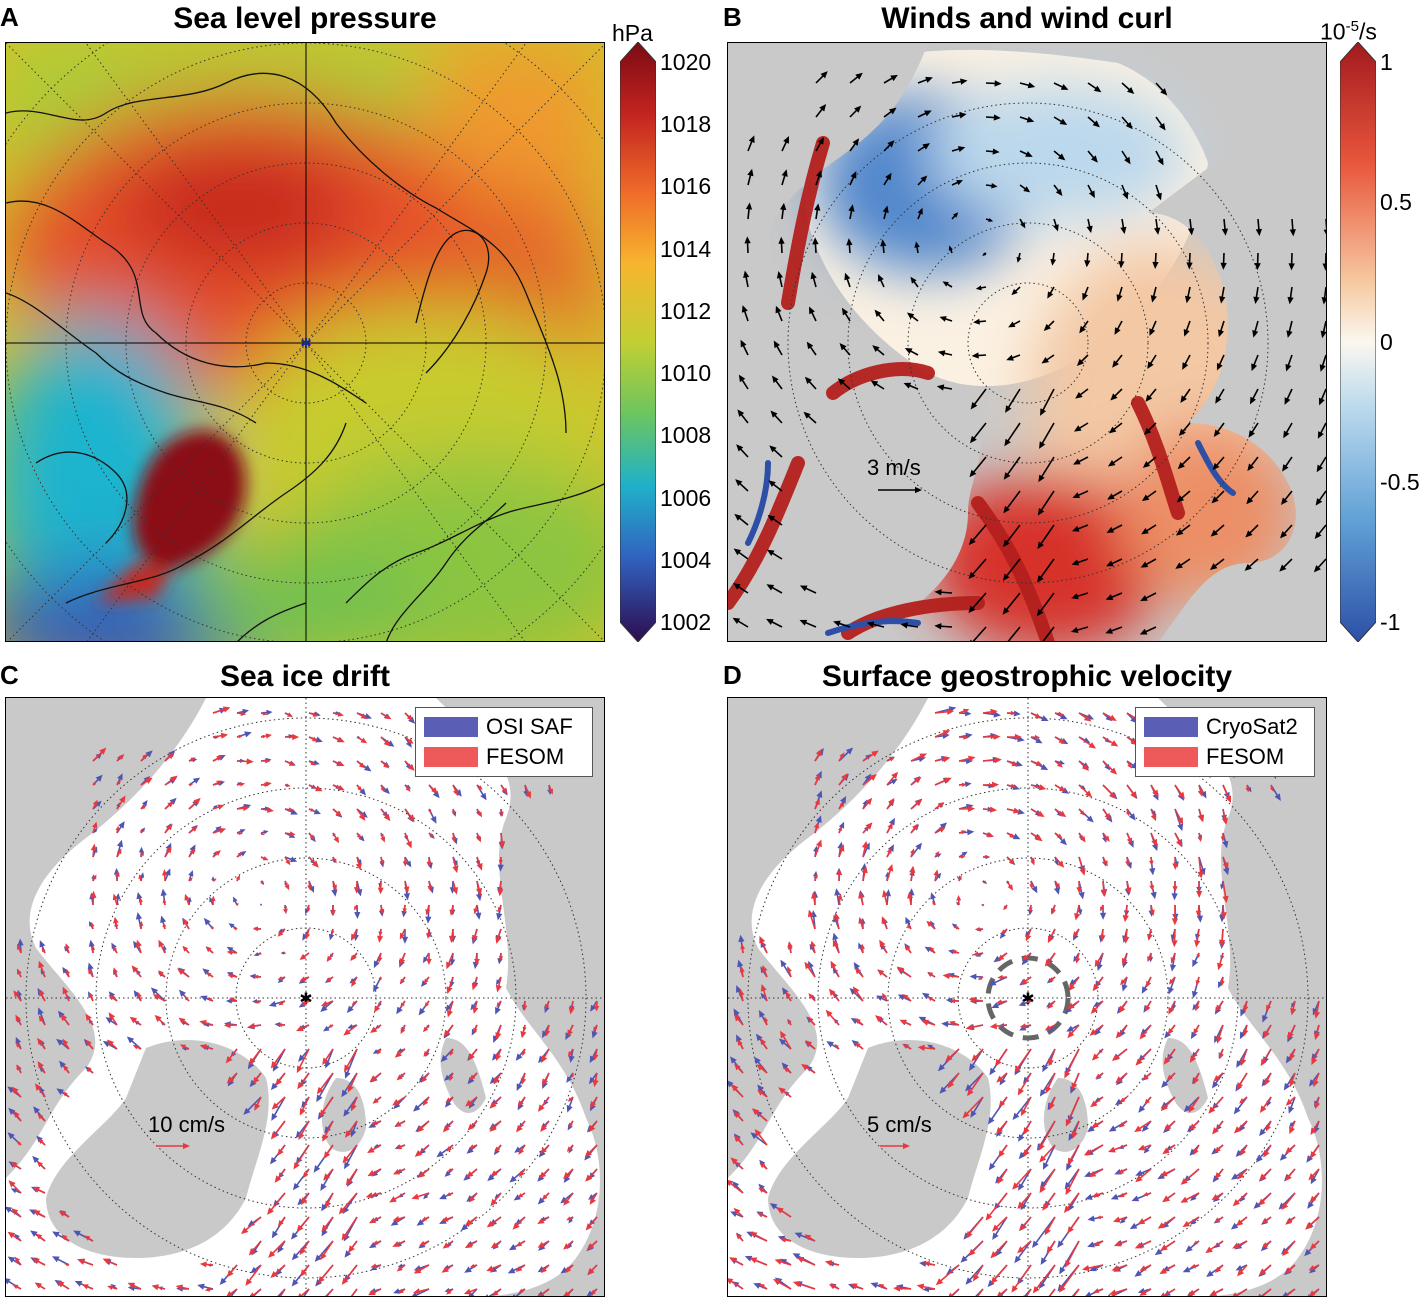  Describe the element at coordinates (732, 675) in the screenshot. I see `panel-d-letter: D` at that location.